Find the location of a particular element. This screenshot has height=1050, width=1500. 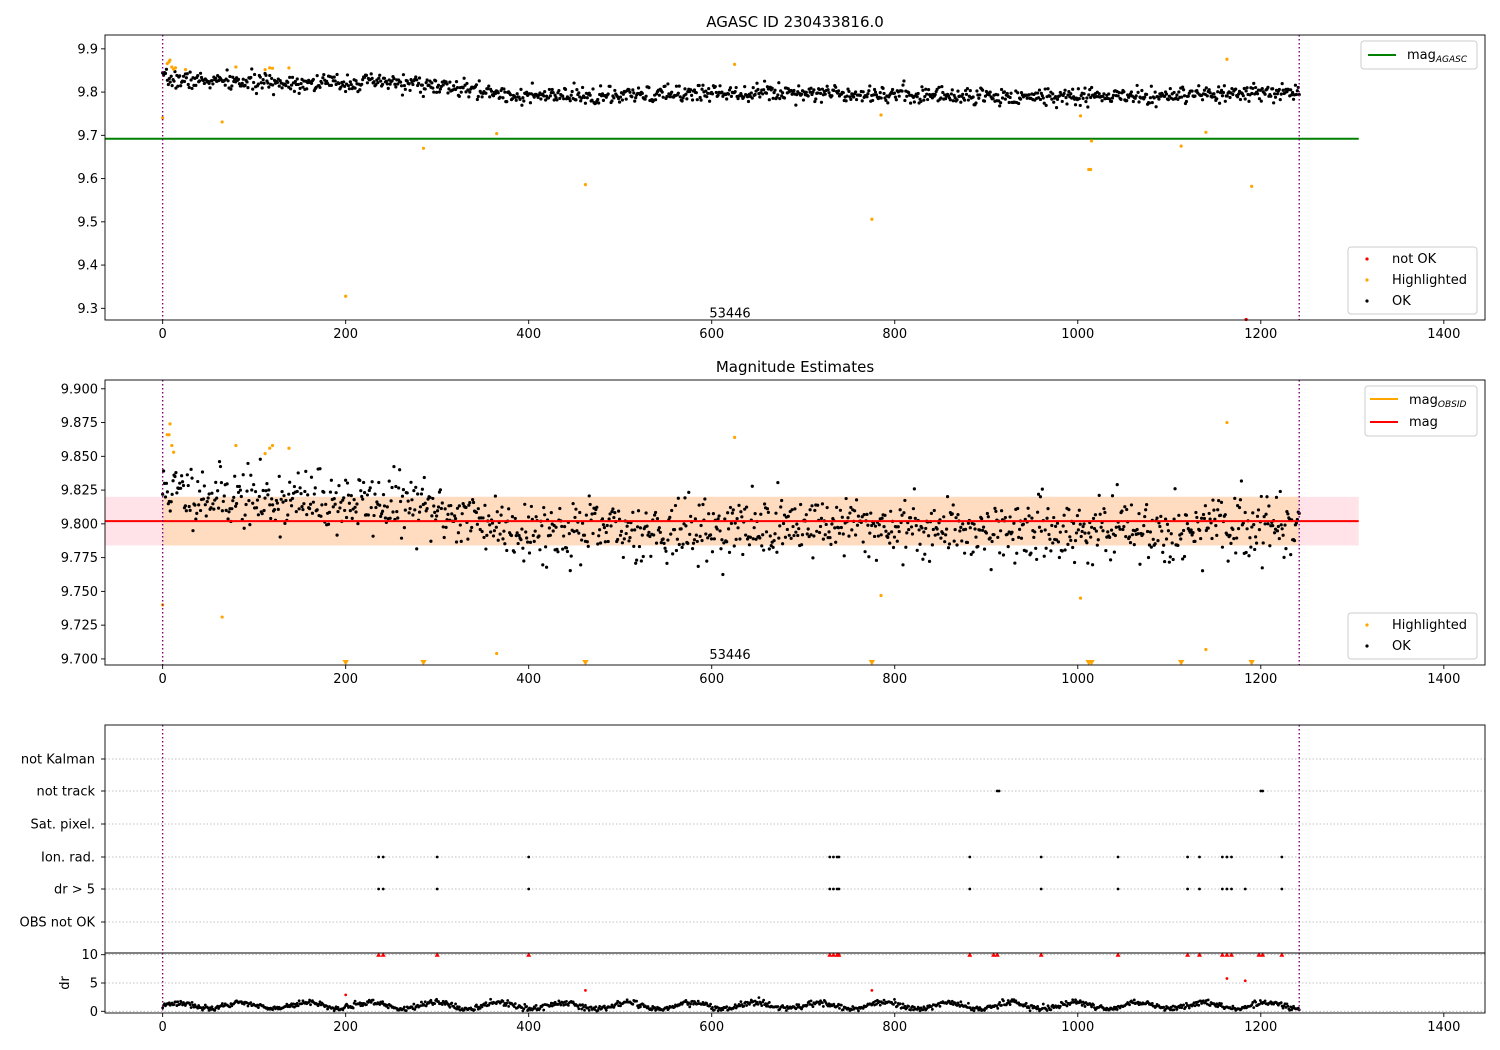

highlighted-point is located at coordinates (1090, 169).